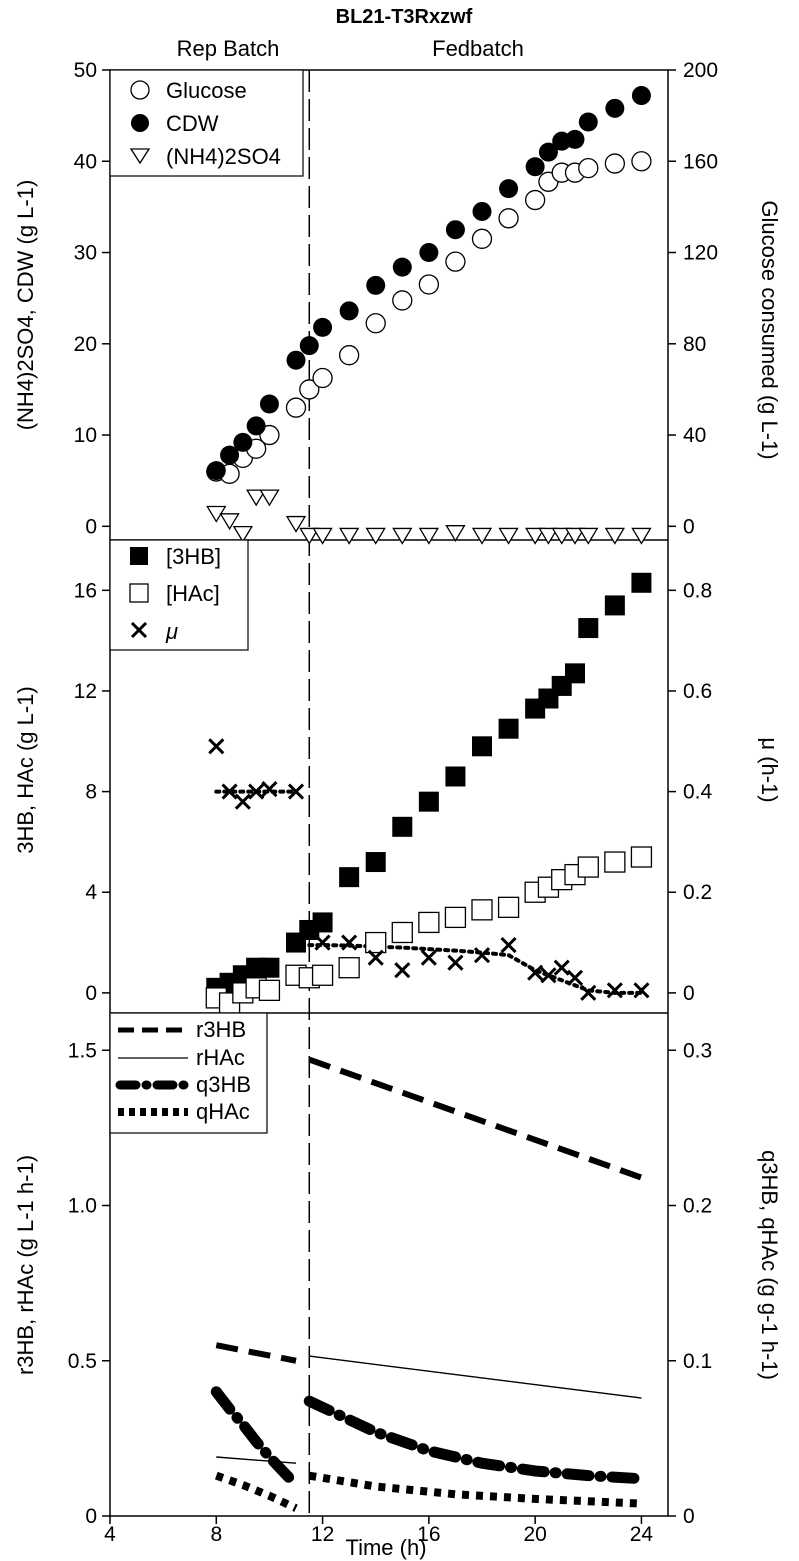  What do you see at coordinates (91, 892) in the screenshot?
I see `middle-left-tick-label: 4` at bounding box center [91, 892].